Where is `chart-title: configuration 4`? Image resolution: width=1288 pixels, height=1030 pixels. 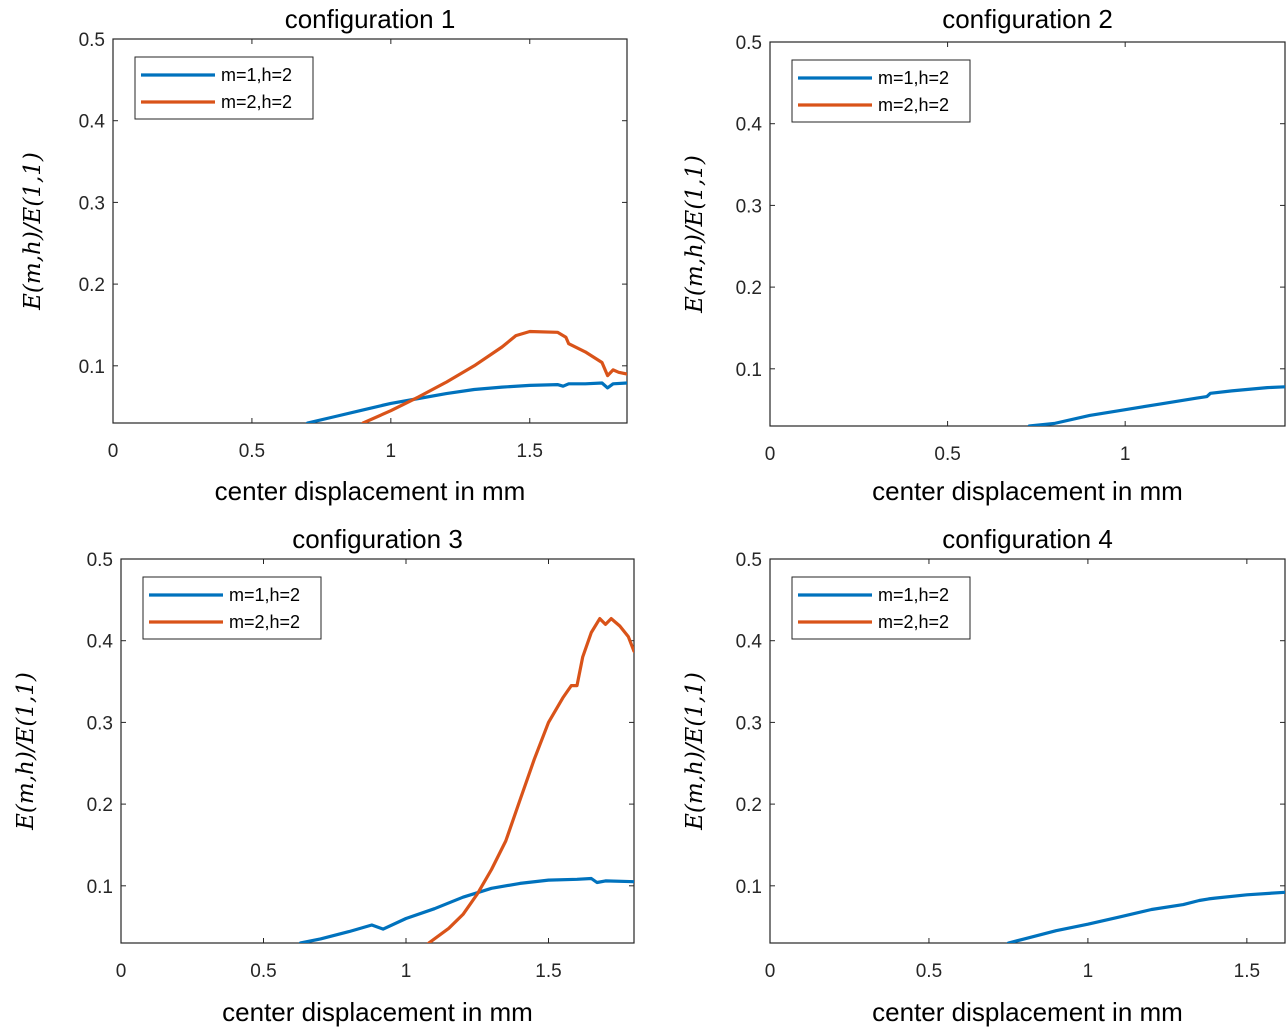
chart-title: configuration 4 is located at coordinates (1027, 539).